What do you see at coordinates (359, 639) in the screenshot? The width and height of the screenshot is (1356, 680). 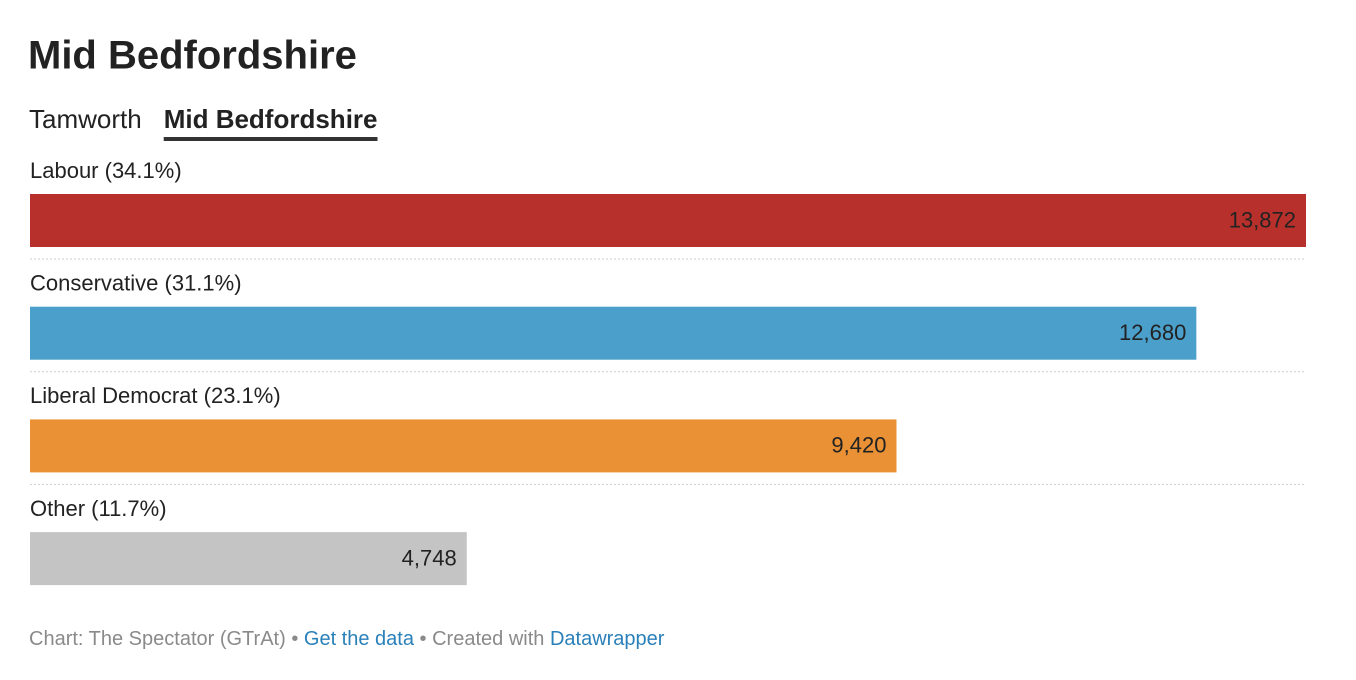 I see `get-data-link: Get the data` at bounding box center [359, 639].